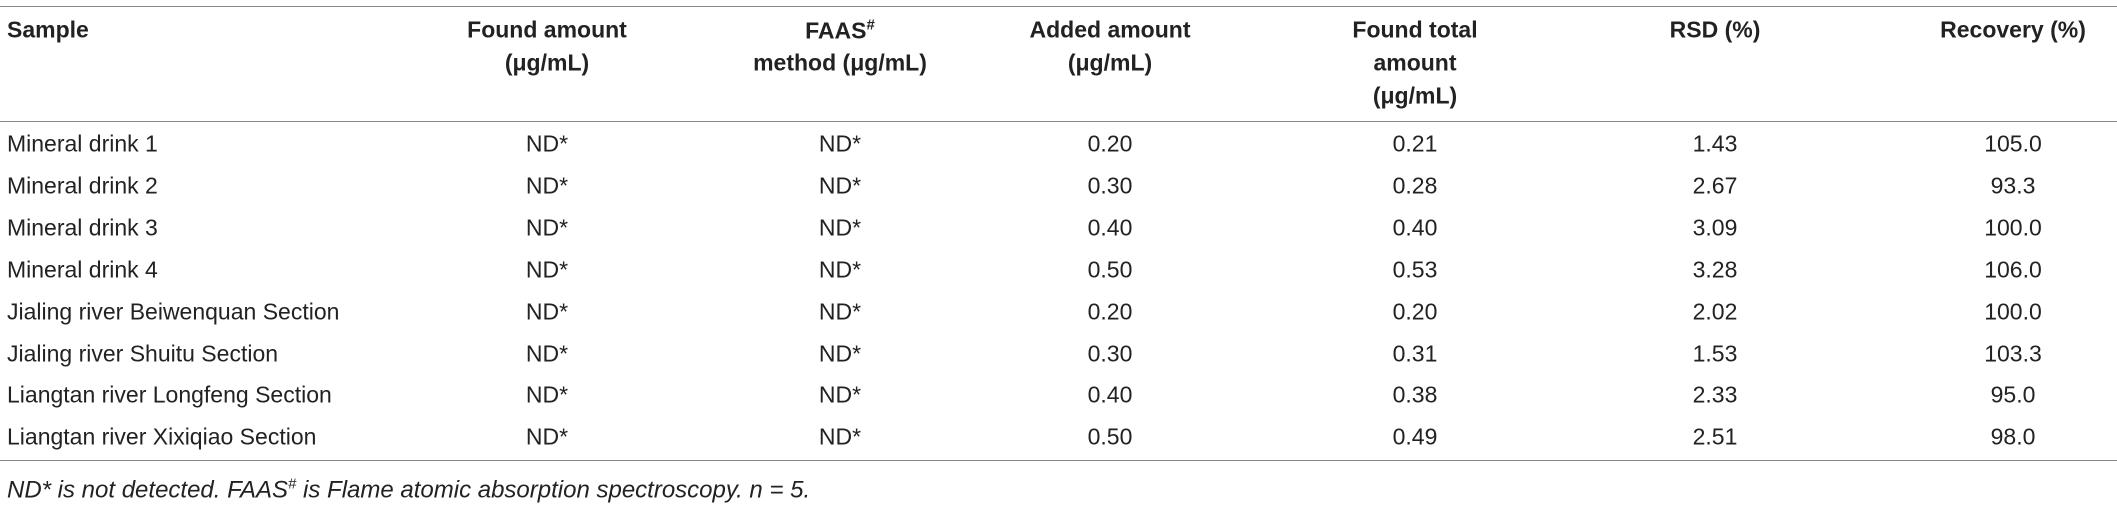  What do you see at coordinates (1715, 269) in the screenshot?
I see `table-cell: 3.28` at bounding box center [1715, 269].